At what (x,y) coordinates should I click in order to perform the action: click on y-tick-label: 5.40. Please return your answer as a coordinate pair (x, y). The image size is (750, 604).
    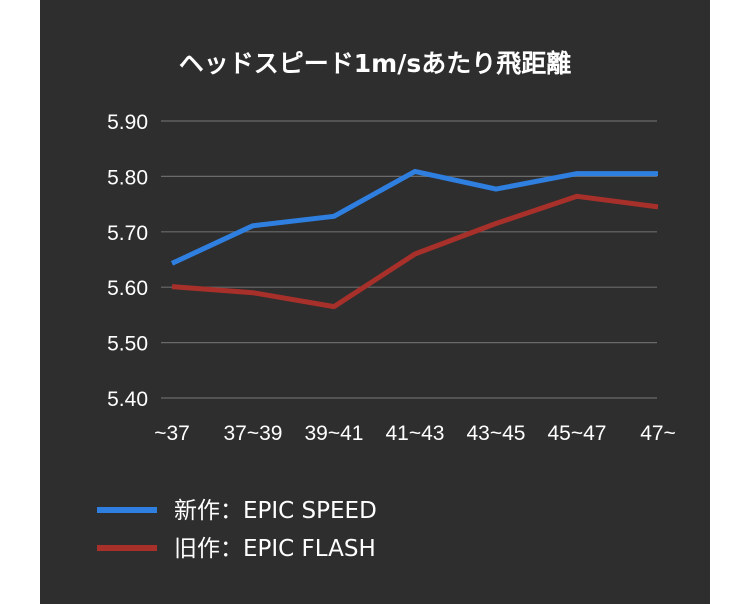
    Looking at the image, I should click on (127, 399).